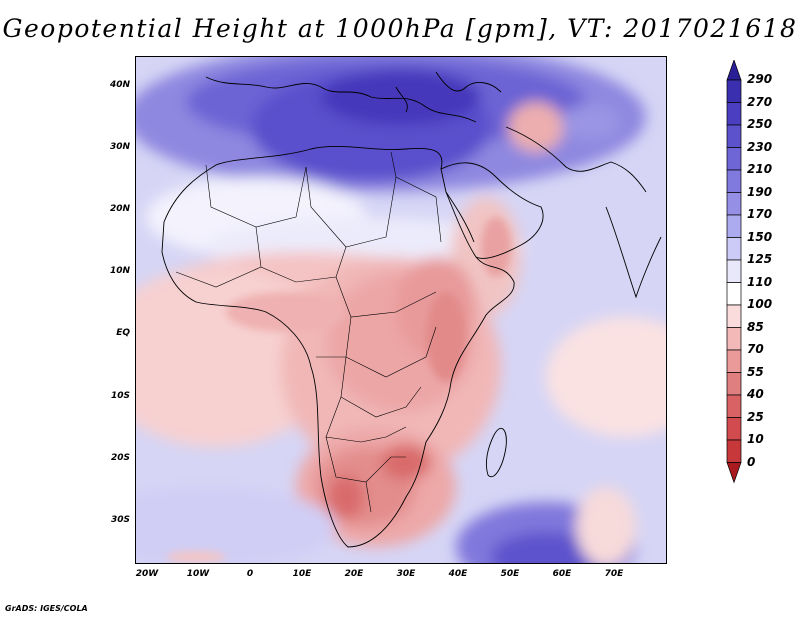  I want to click on lat-label: 10S, so click(120, 396).